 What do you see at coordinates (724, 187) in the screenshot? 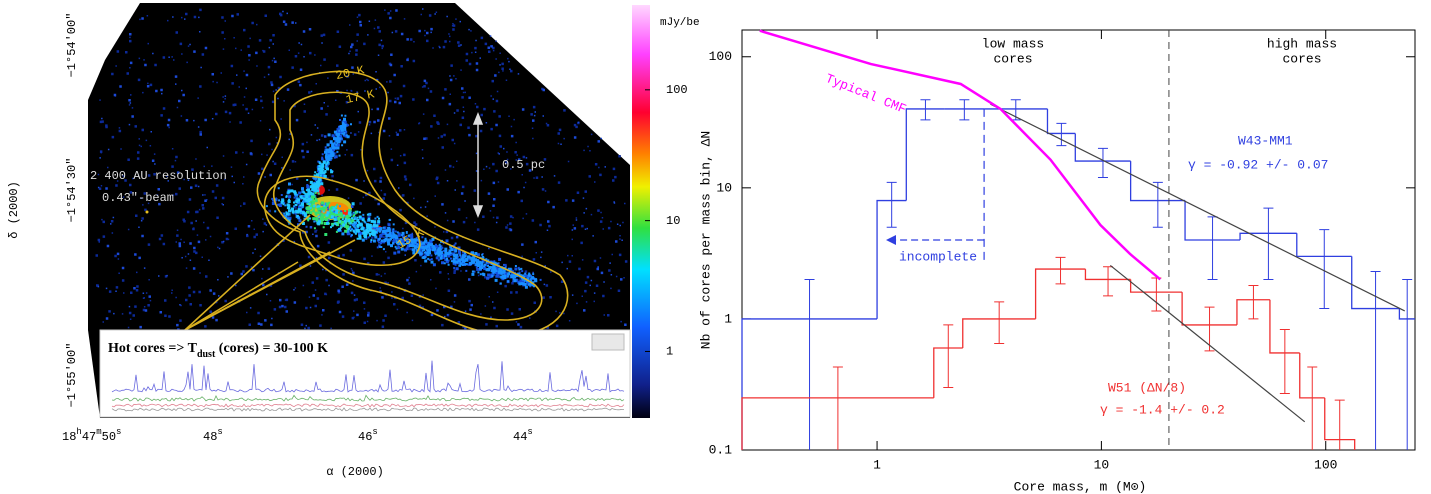
I see `y-tick-label: 10` at bounding box center [724, 187].